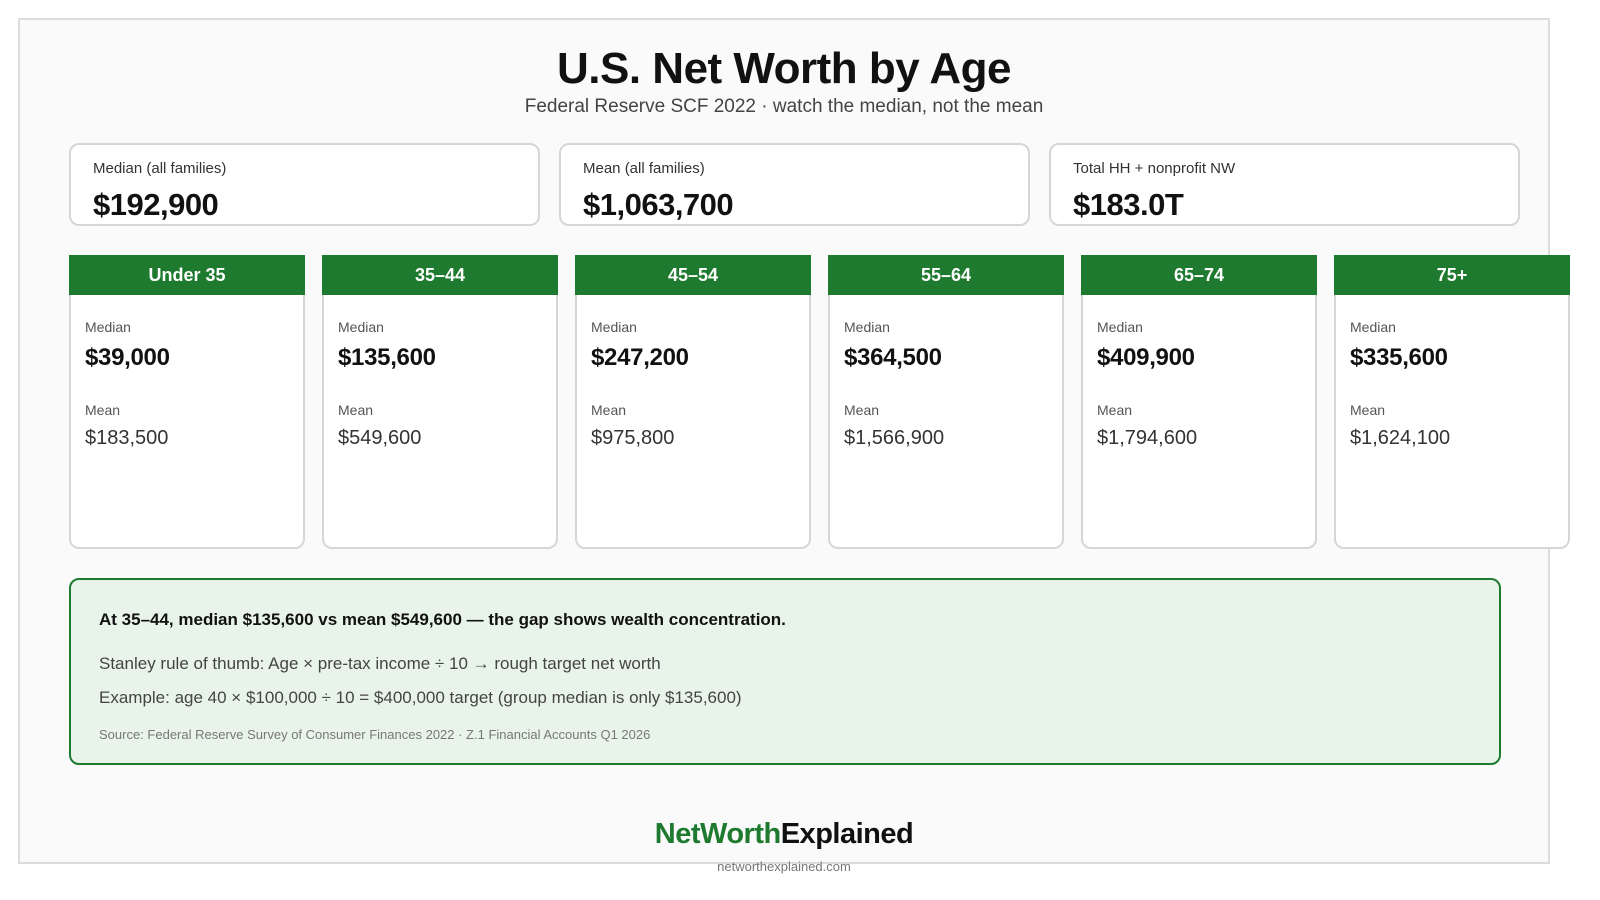  What do you see at coordinates (794, 184) in the screenshot?
I see `kpi-card-mean: Mean (all families) $1,063,700` at bounding box center [794, 184].